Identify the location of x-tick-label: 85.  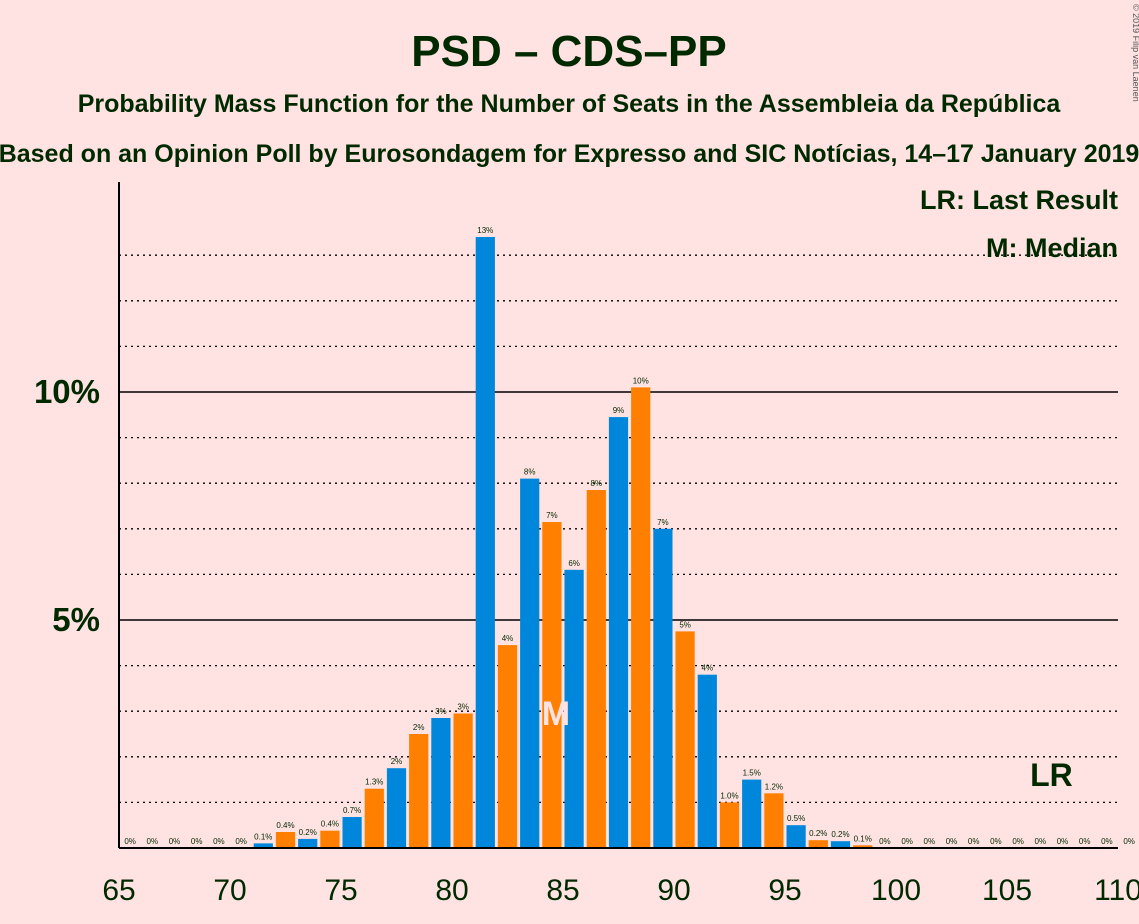
(562, 890).